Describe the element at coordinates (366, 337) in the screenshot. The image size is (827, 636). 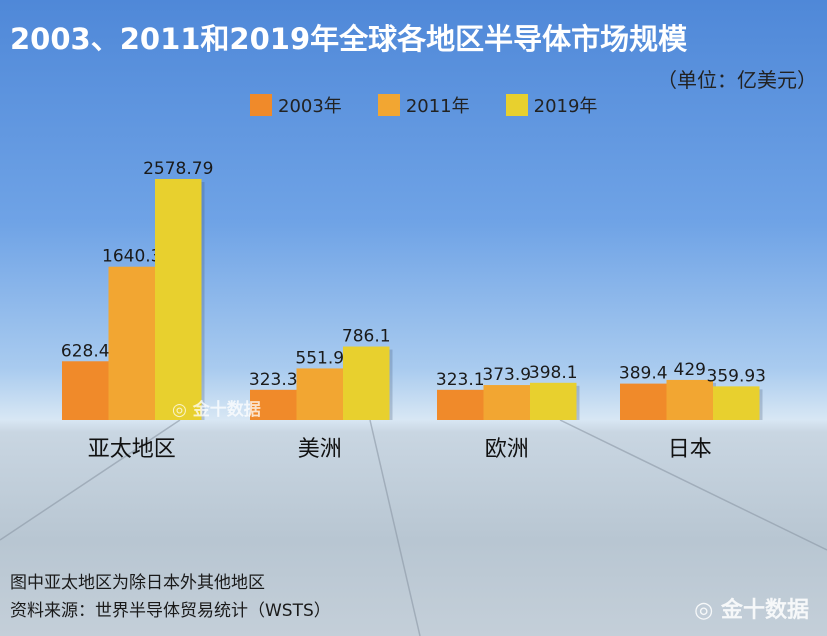
I see `data-label: 786.1` at that location.